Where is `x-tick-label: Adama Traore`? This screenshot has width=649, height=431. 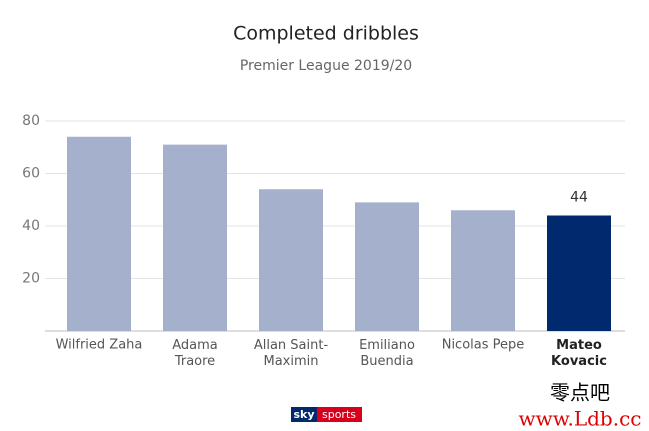 x-tick-label: Adama Traore is located at coordinates (195, 353).